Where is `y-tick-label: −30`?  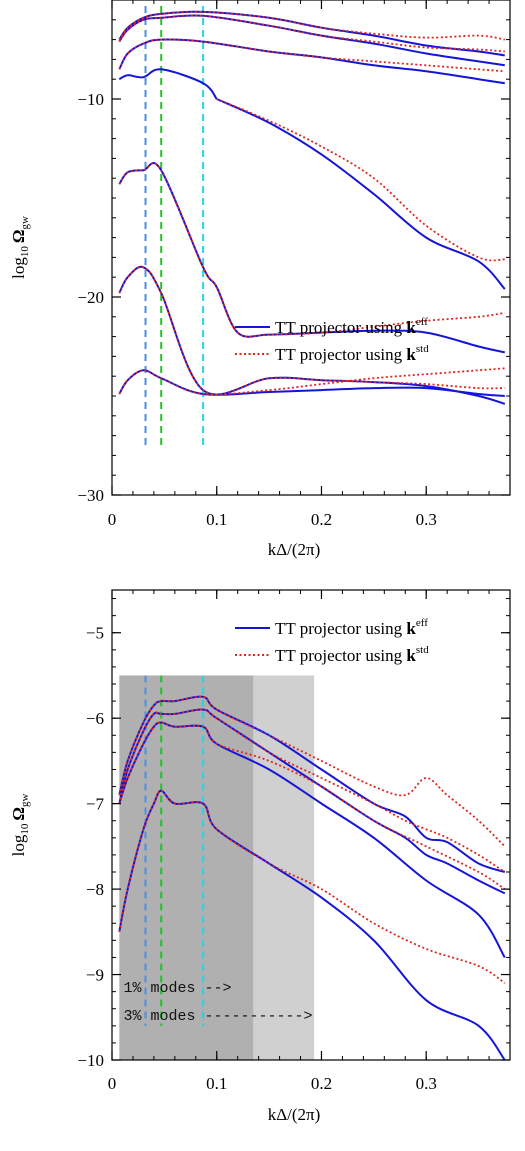
y-tick-label: −30 is located at coordinates (90, 495).